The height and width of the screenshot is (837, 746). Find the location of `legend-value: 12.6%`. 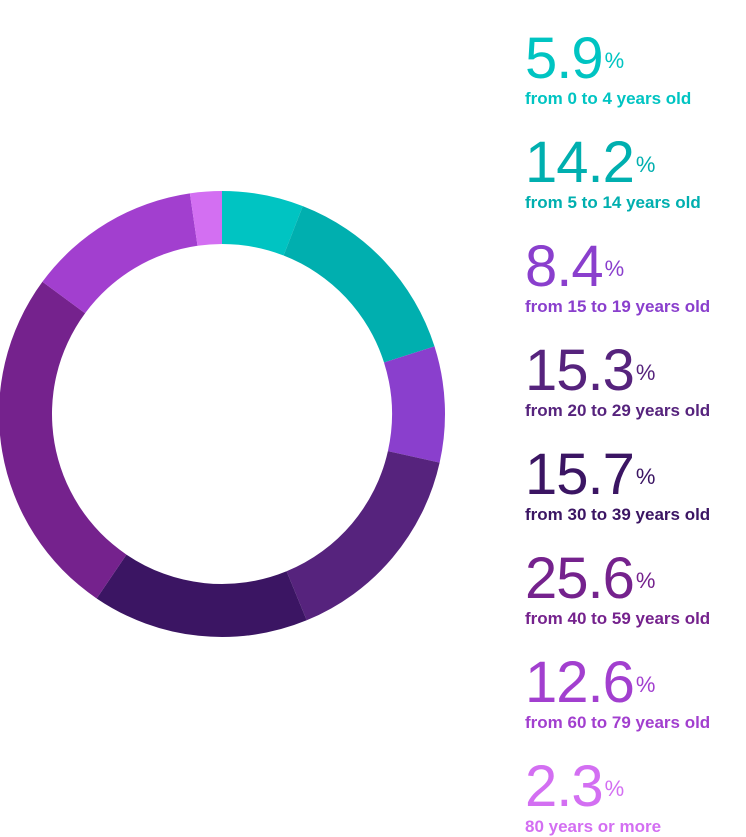

legend-value: 12.6% is located at coordinates (635, 683).